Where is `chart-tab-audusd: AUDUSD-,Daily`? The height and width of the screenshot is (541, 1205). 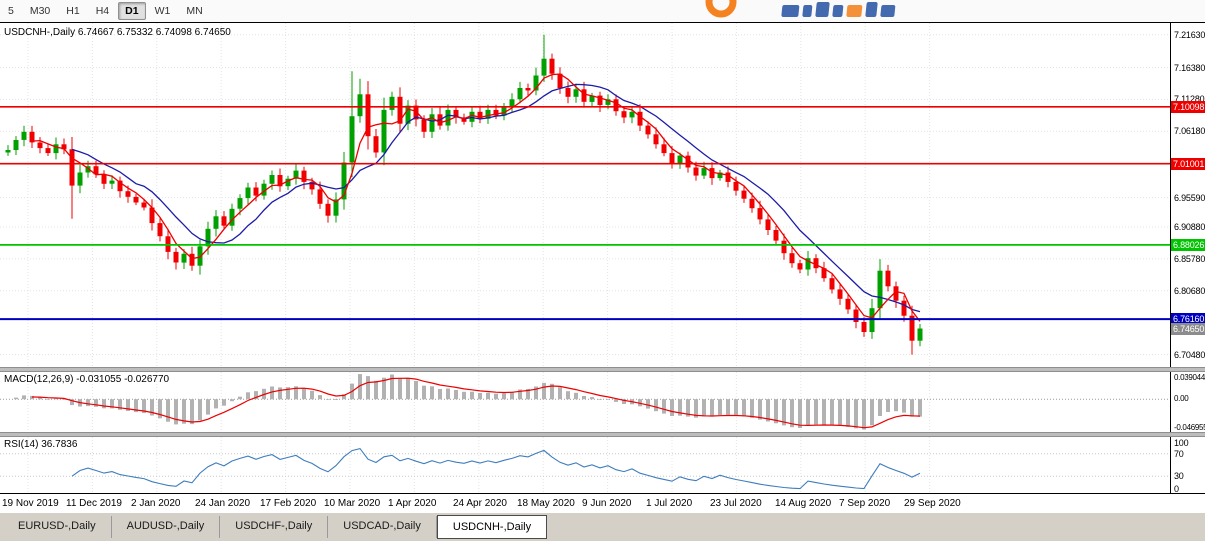
chart-tab-audusd: AUDUSD-,Daily is located at coordinates (166, 527).